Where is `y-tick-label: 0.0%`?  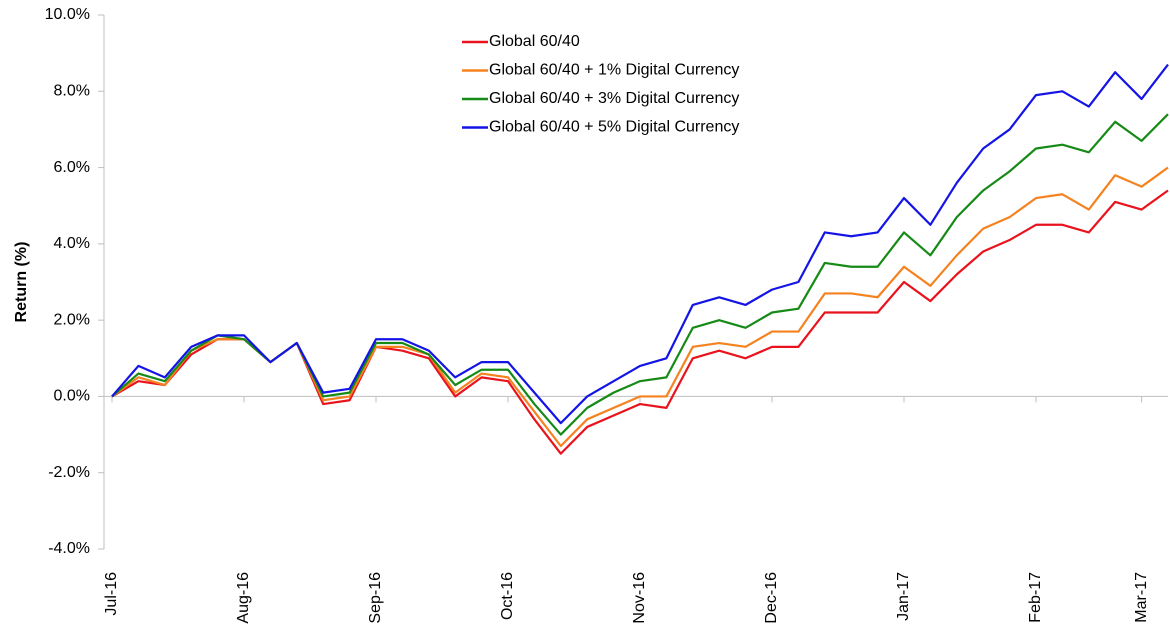
y-tick-label: 0.0% is located at coordinates (72, 396).